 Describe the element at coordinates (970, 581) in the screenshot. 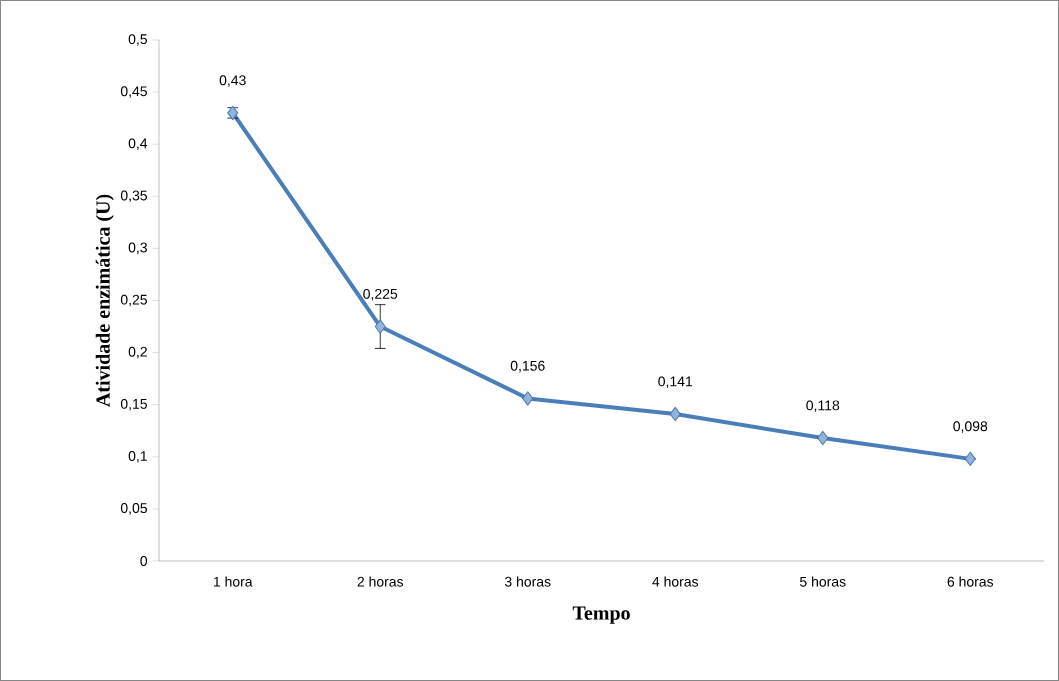

I see `x-tick-label: 6 horas` at that location.